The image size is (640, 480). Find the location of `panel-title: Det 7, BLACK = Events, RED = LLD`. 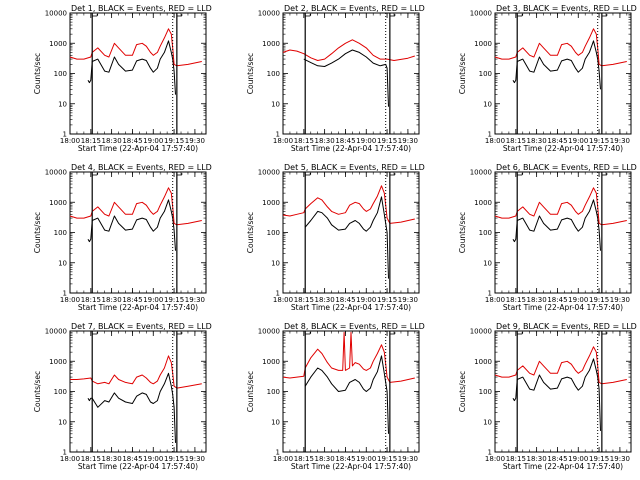

panel-title: Det 7, BLACK = Events, RED = LLD is located at coordinates (141, 326).